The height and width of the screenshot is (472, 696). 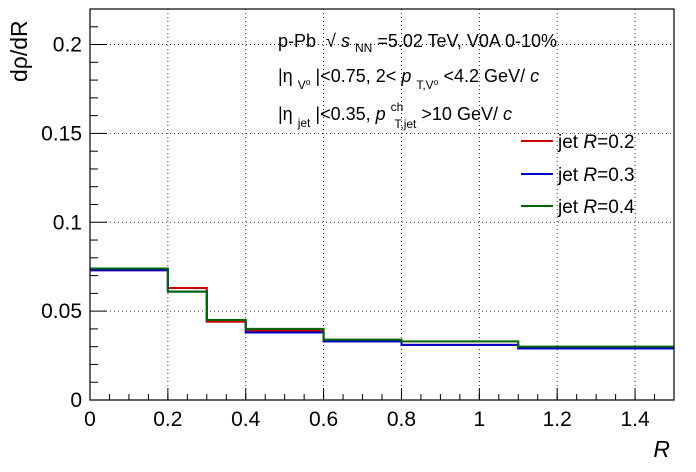 I want to click on annotation-line-1: p-Pb √ s NN =5.02 TeV, V0A 0-10%, so click(x=417, y=43).